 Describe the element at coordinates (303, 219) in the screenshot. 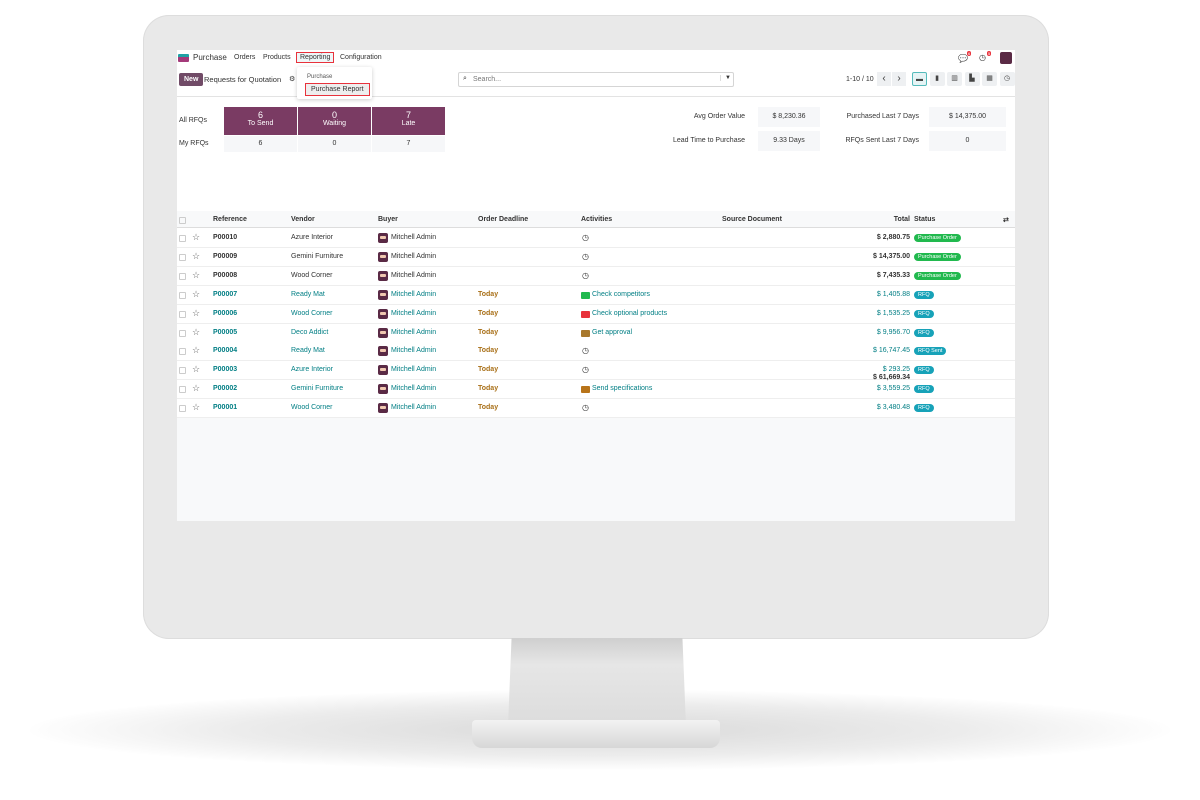

I see `header-vendor: Vendor` at that location.